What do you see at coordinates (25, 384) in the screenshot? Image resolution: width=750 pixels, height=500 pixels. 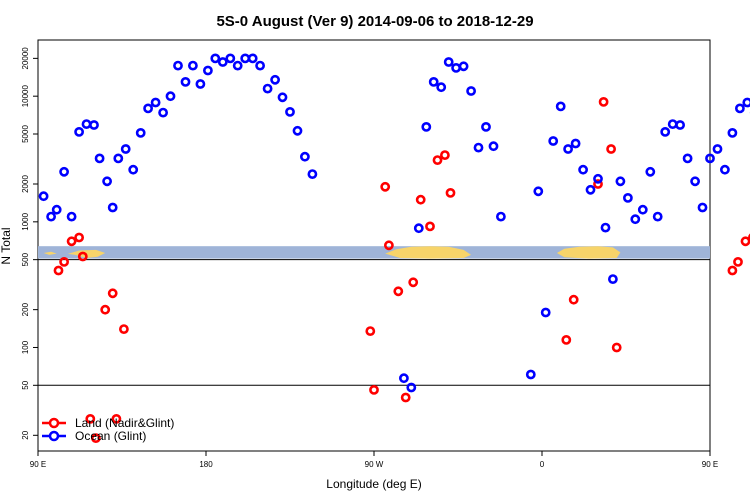 I see `y-tick-label: 50` at bounding box center [25, 384].